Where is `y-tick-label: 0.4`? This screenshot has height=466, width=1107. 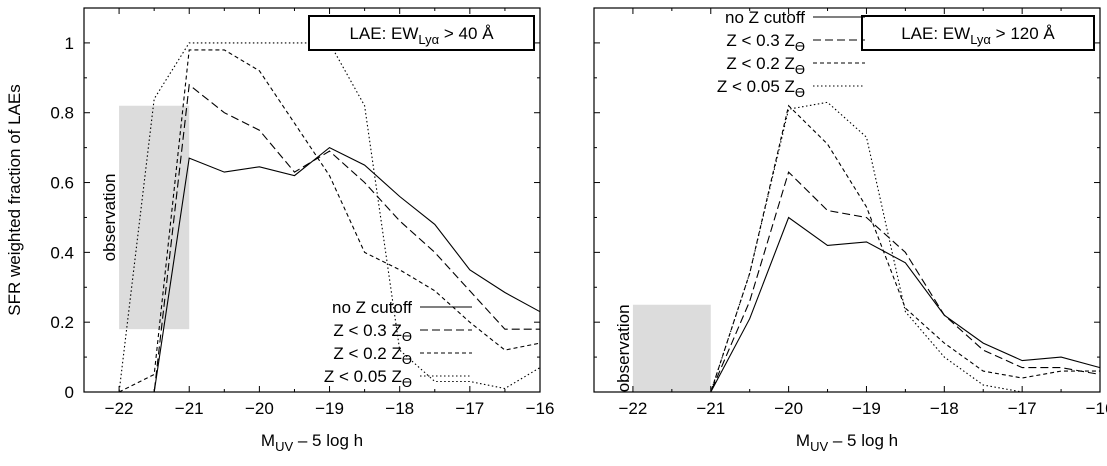 y-tick-label: 0.4 is located at coordinates (62, 252).